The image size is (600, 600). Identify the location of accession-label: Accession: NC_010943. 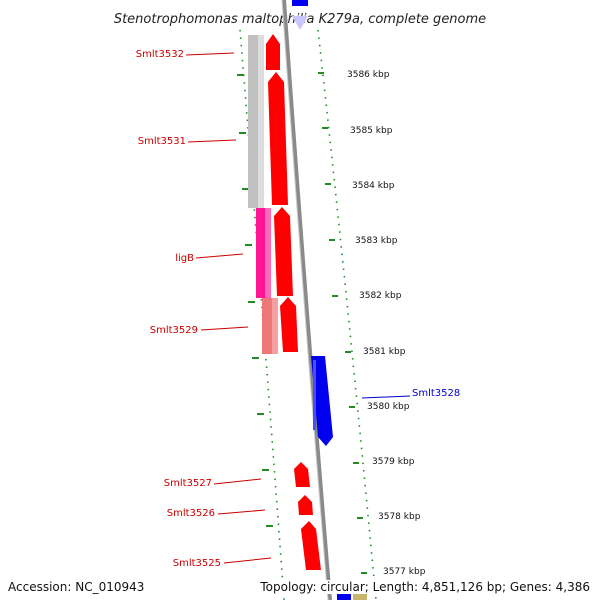
(76, 587).